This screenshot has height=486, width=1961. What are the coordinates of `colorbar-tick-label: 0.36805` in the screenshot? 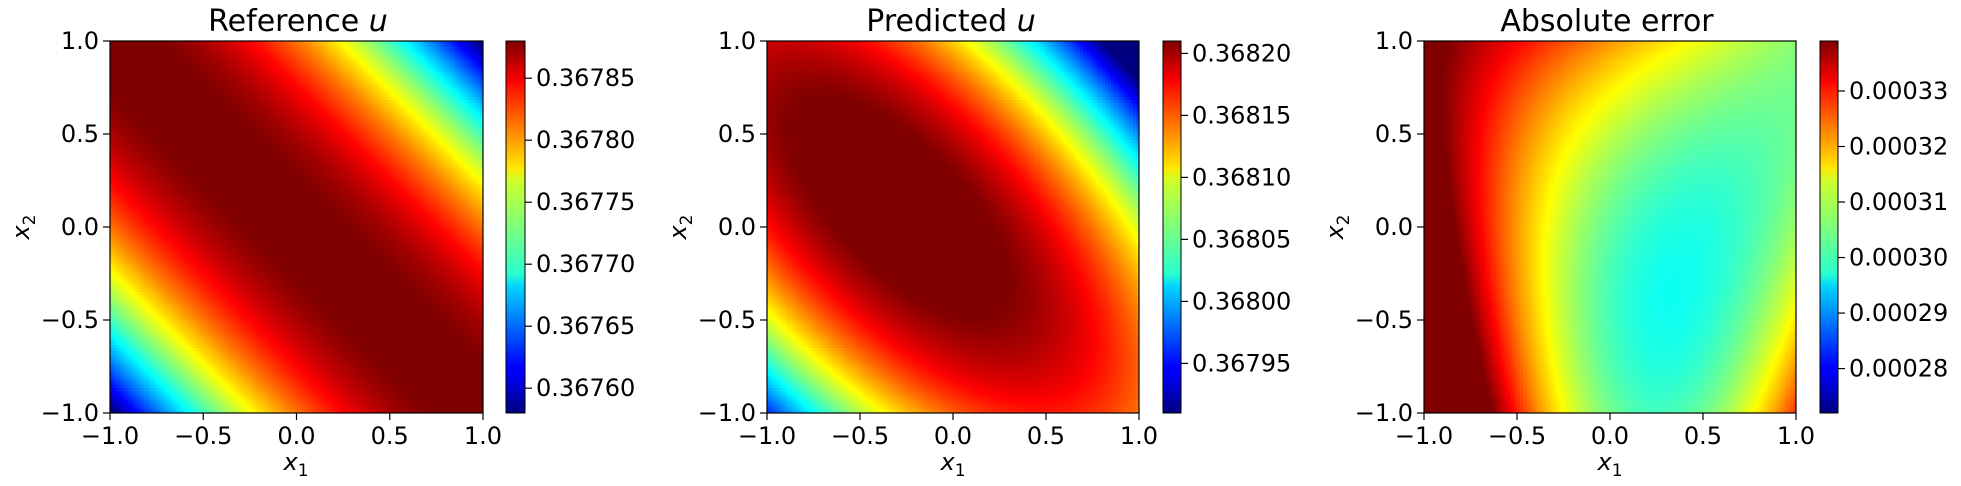 It's located at (1241, 239).